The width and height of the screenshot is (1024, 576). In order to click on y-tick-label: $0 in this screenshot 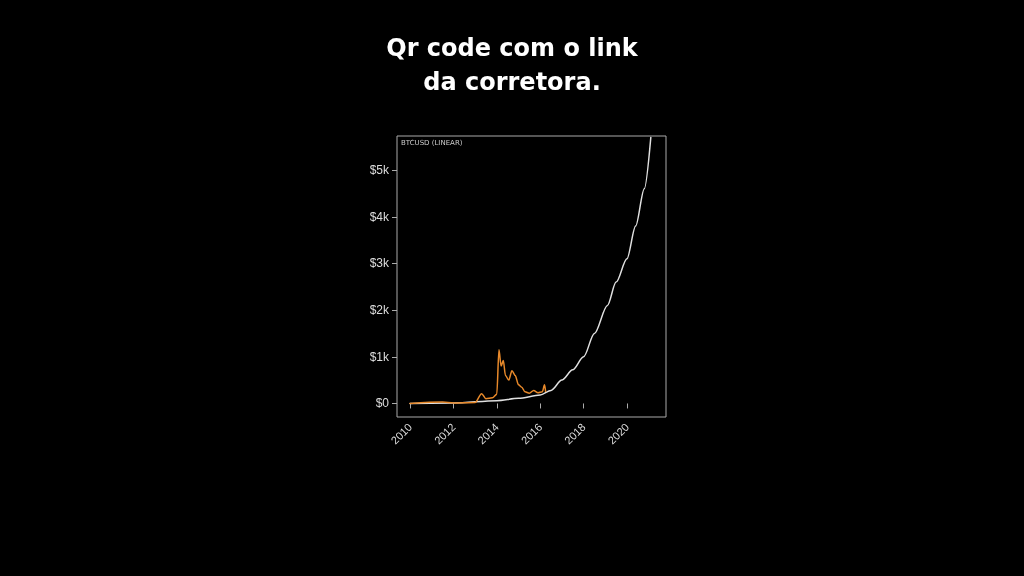, I will do `click(382, 403)`.